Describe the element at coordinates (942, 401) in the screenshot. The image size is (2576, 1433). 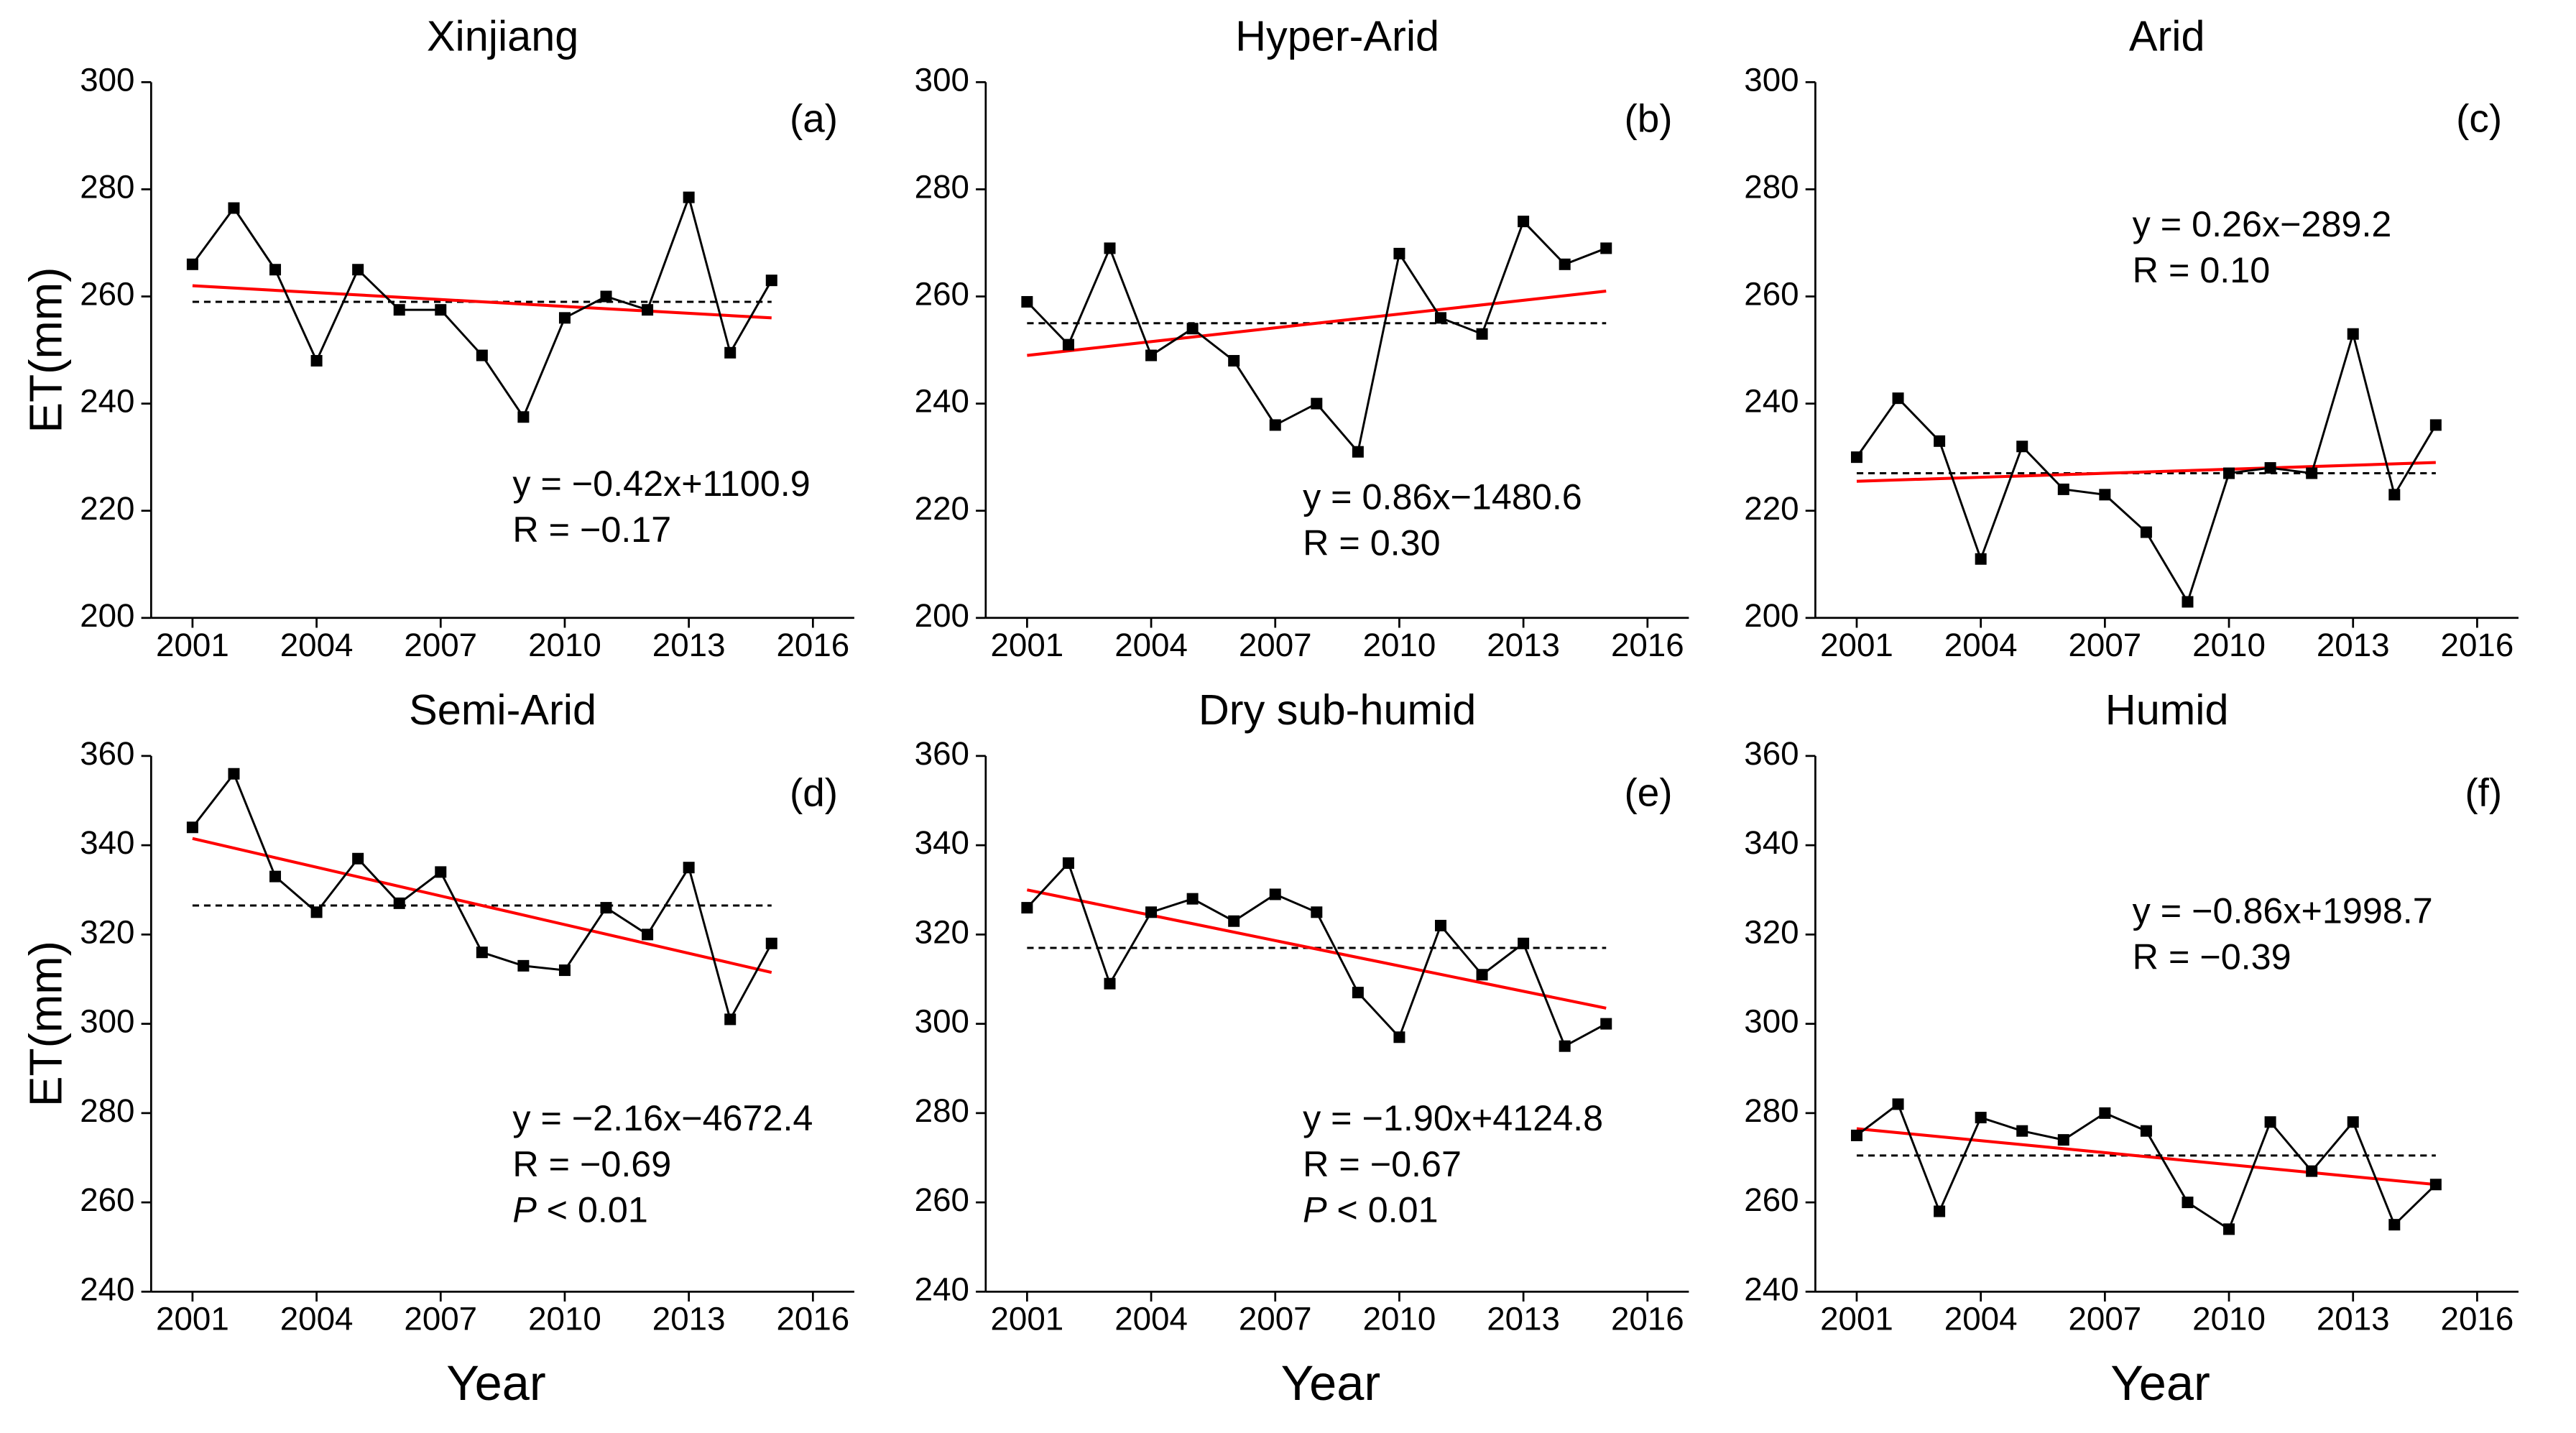
I see `y-tick-label: 240` at that location.